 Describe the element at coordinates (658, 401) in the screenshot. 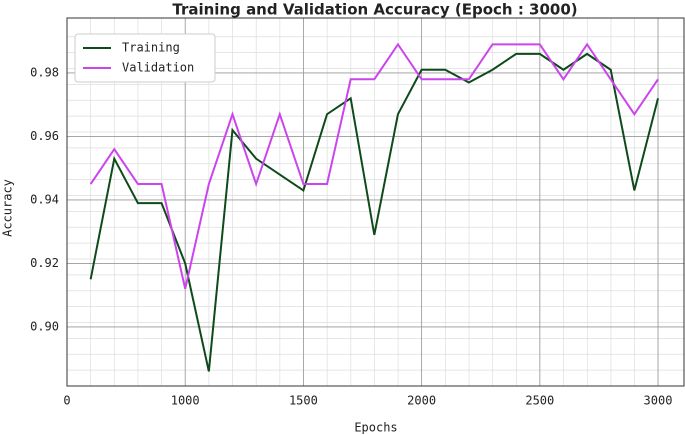

I see `x-tick-label: 3000` at that location.